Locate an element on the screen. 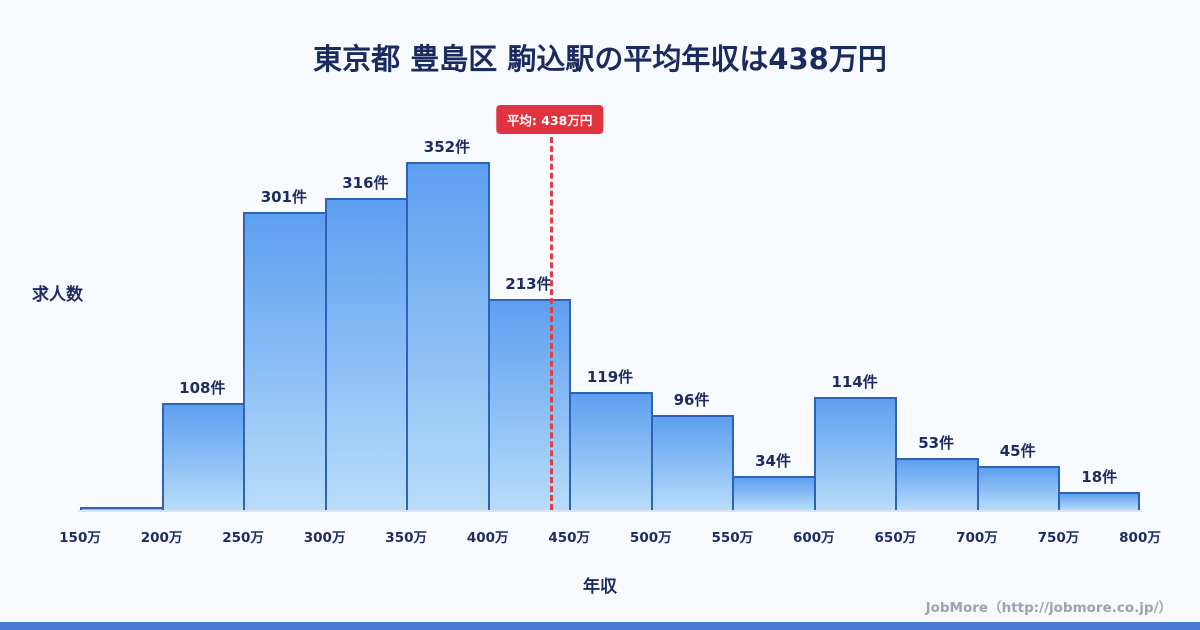 The image size is (1200, 630). average-badge: 平均: 438万円 is located at coordinates (549, 119).